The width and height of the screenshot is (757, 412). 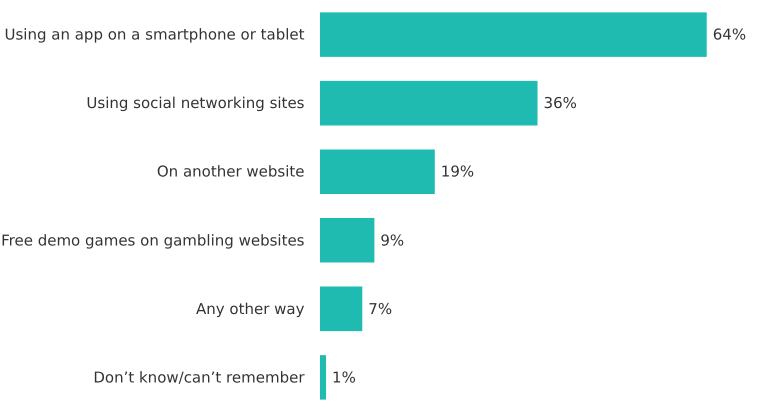 I want to click on data-label: 9%, so click(x=392, y=240).